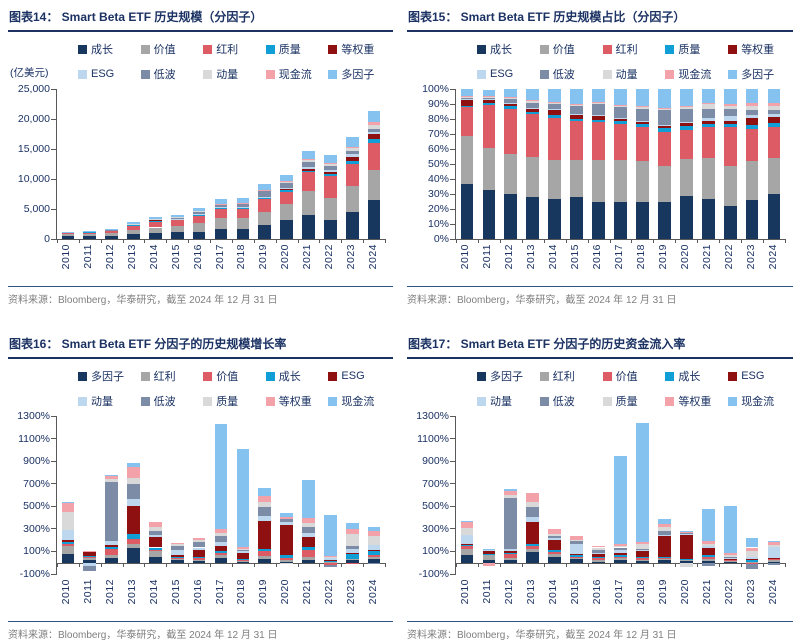 This screenshot has width=799, height=641. What do you see at coordinates (307, 591) in the screenshot?
I see `x-tick-label: 2021` at bounding box center [307, 591].